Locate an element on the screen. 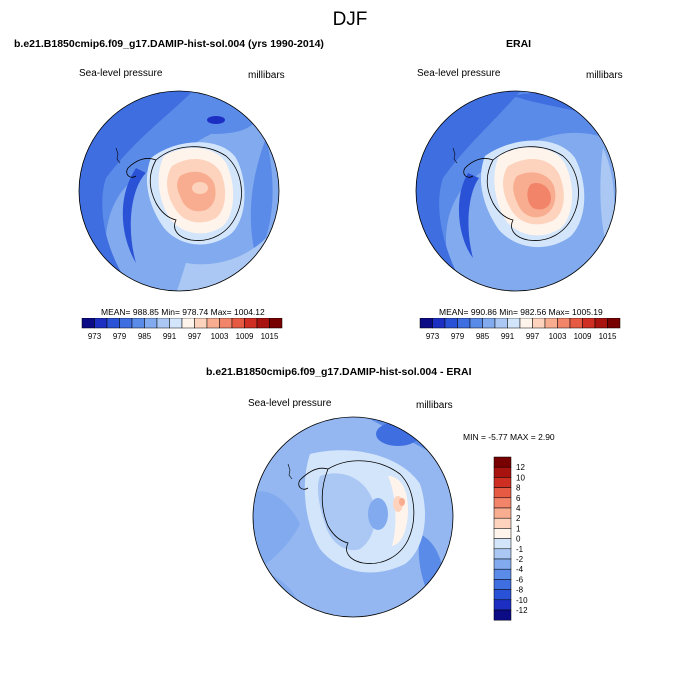 The image size is (700, 700). colorbar-difference-tick-label: 8 is located at coordinates (518, 488).